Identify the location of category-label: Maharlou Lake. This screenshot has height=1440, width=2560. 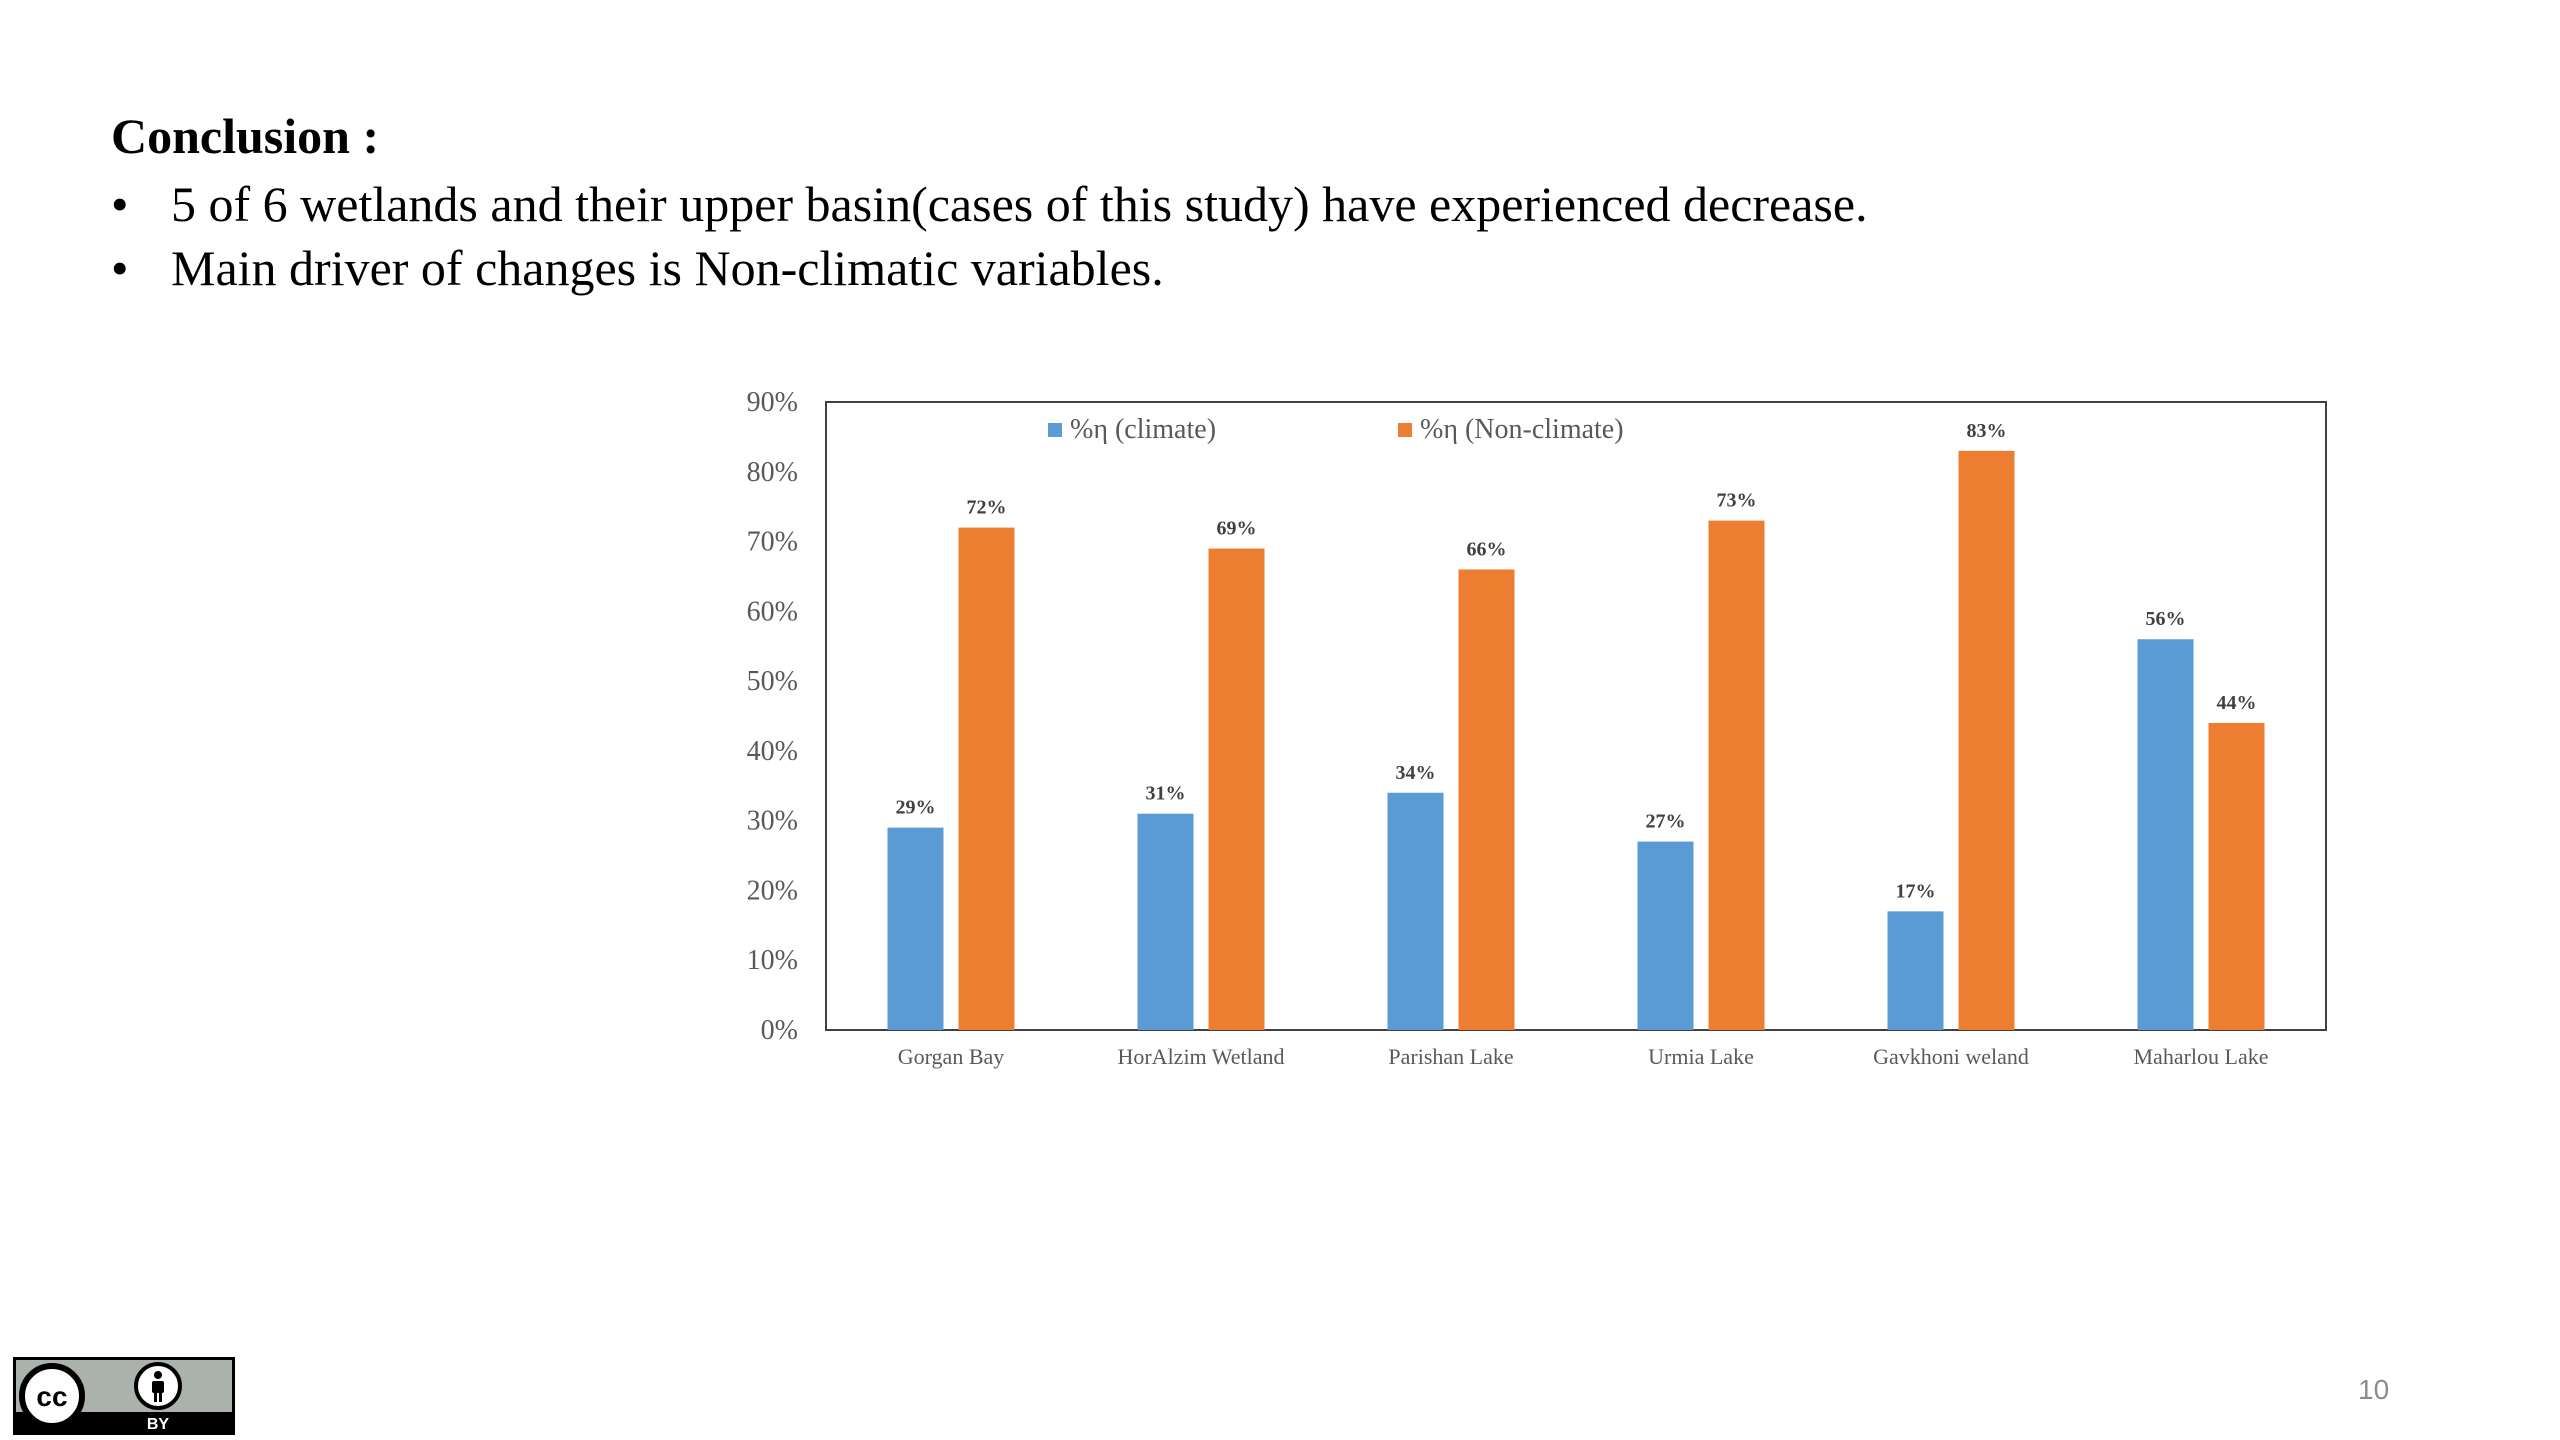
(2201, 1056).